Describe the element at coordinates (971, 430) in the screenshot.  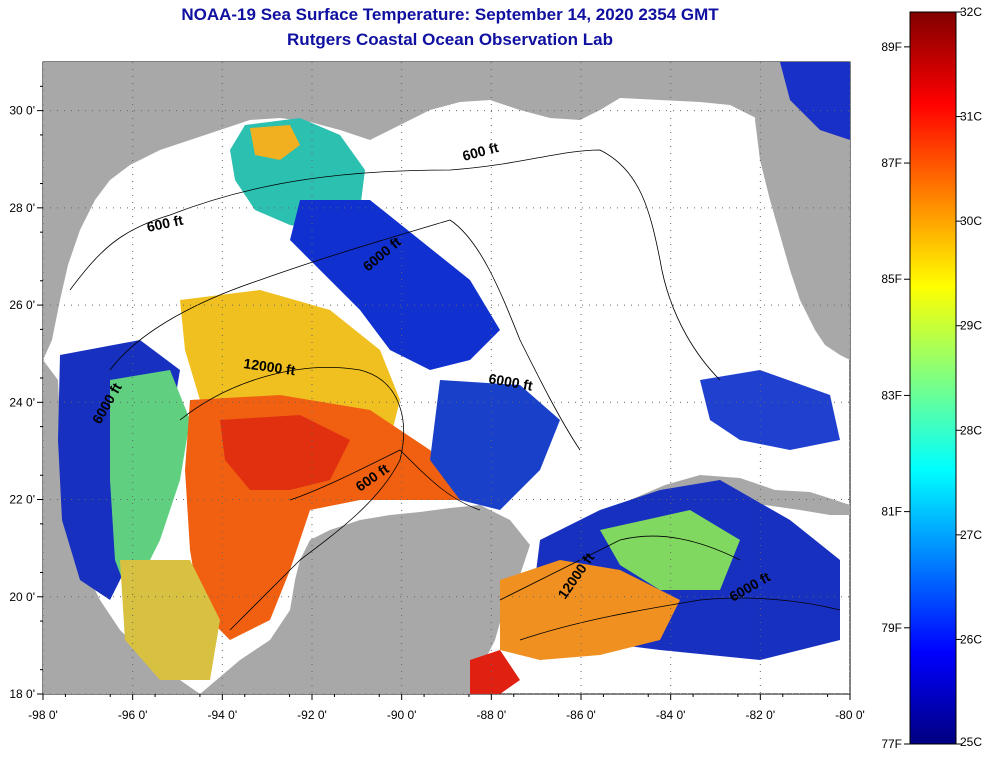
I see `colorbar-celsius-label: 28C` at that location.